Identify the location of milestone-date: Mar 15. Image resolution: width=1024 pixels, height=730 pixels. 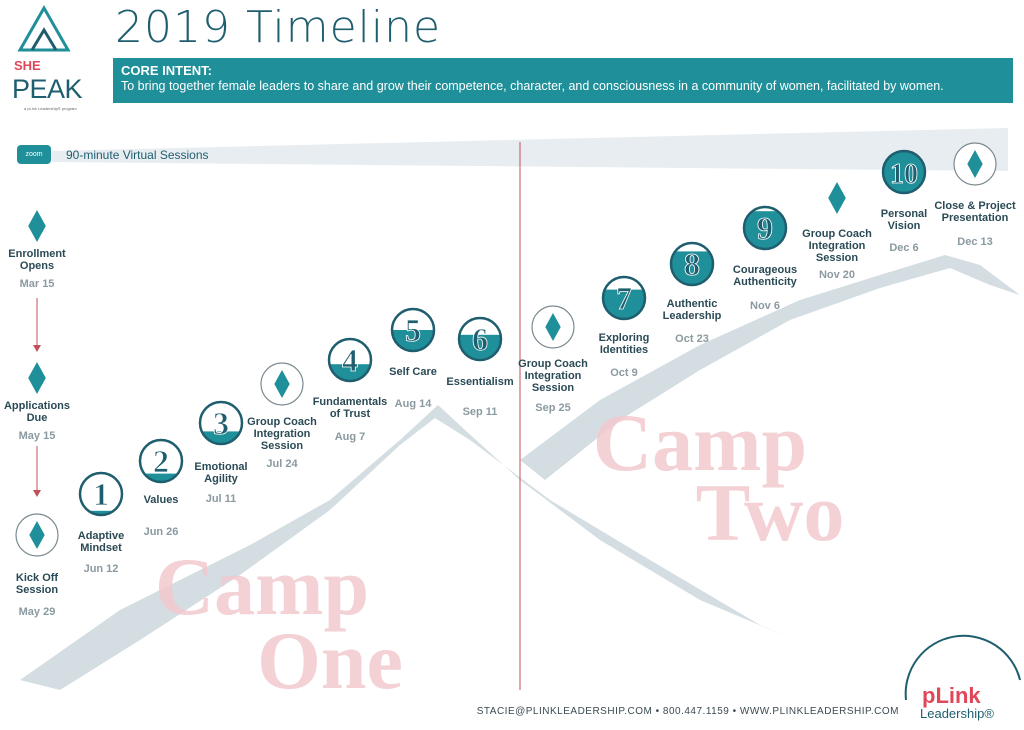
(37, 284).